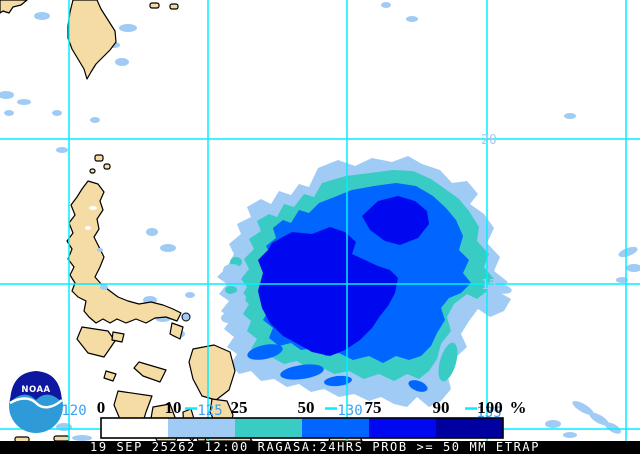 The image size is (640, 455). Describe the element at coordinates (337, 368) in the screenshot. I see `prob-streaks-azure` at that location.